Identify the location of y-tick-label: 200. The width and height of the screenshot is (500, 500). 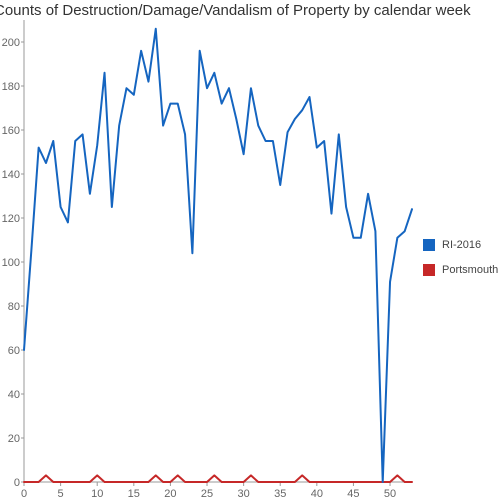
(11, 43).